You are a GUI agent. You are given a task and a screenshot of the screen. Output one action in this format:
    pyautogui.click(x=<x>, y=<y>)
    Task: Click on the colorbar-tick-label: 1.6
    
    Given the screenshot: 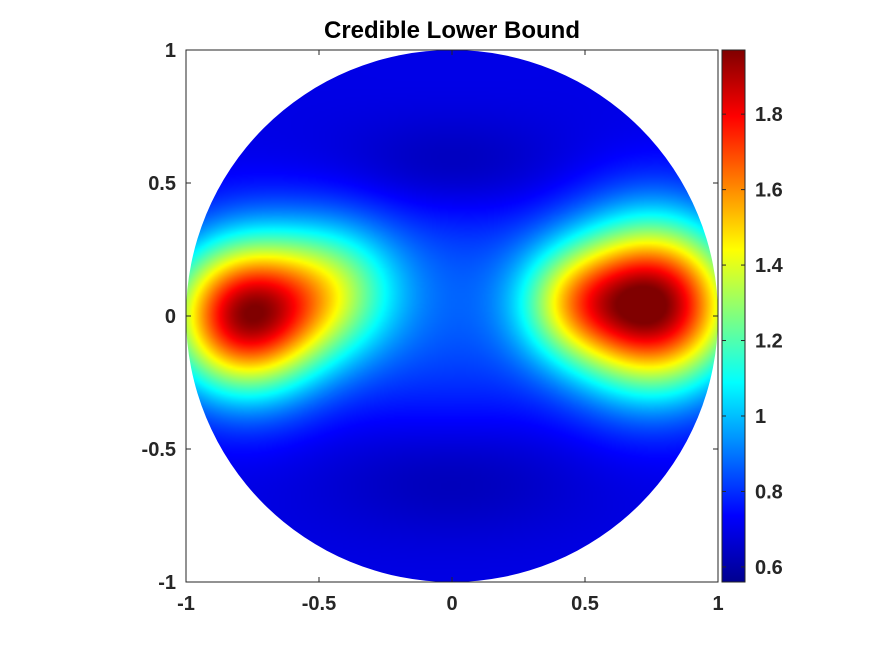 What is the action you would take?
    pyautogui.click(x=769, y=191)
    